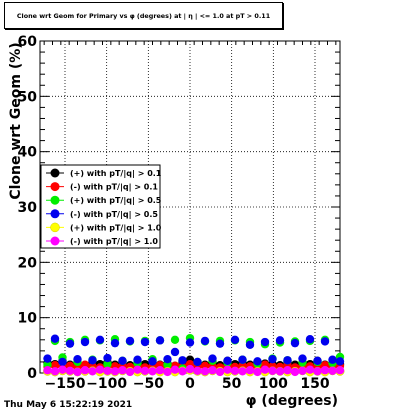  What do you see at coordinates (116, 227) in the screenshot?
I see `legend-entry: (+) with pT/|q| > 1.0` at bounding box center [116, 227].